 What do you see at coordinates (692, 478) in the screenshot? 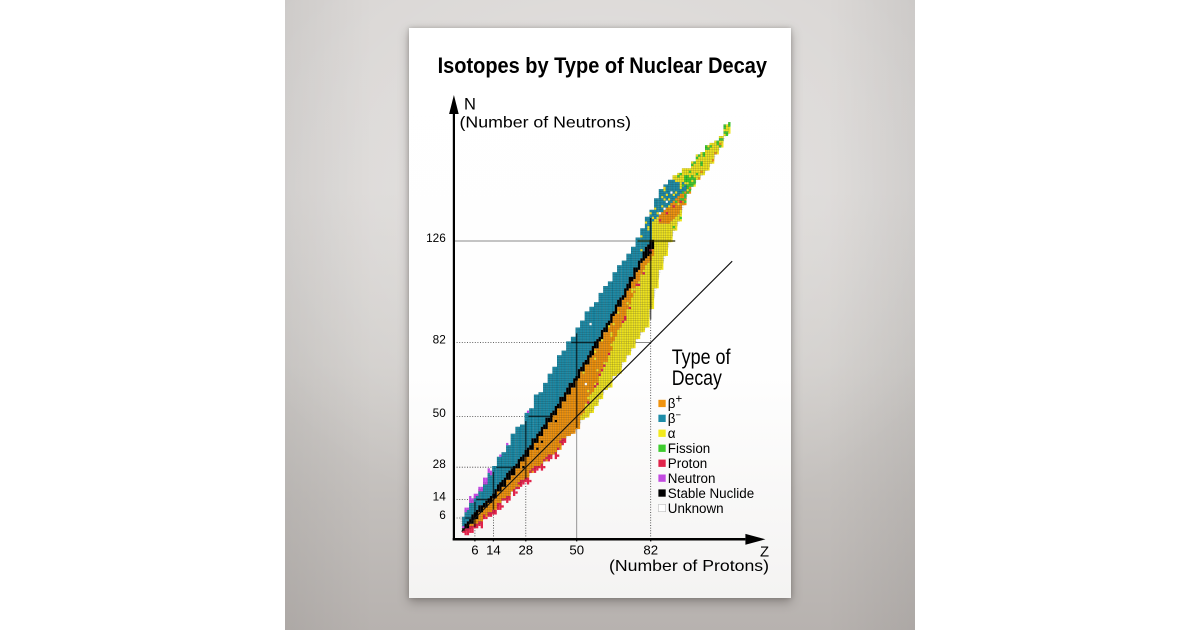
I see `svg-text: Neutron` at bounding box center [692, 478].